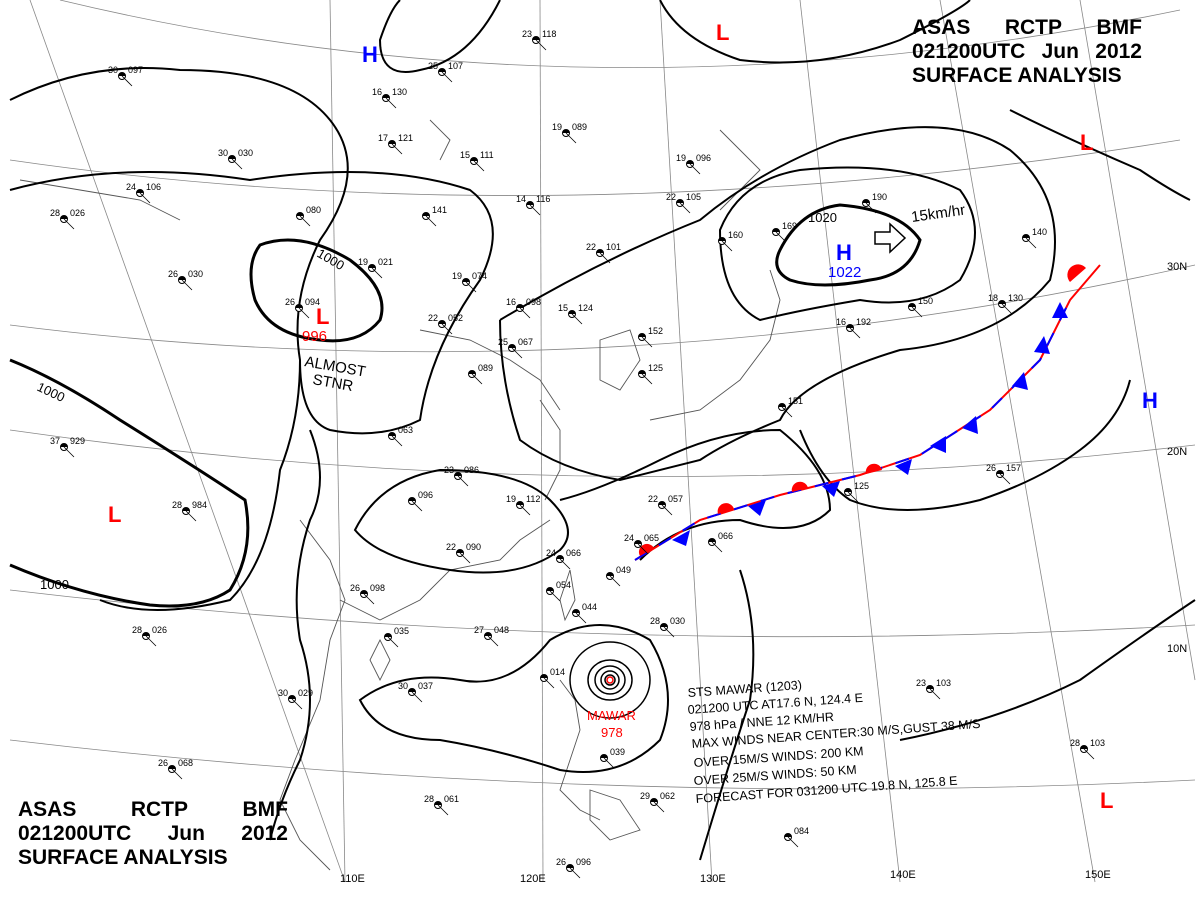 This screenshot has width=1200, height=900. Describe the element at coordinates (620, 34) in the screenshot. I see `latitude-line` at that location.